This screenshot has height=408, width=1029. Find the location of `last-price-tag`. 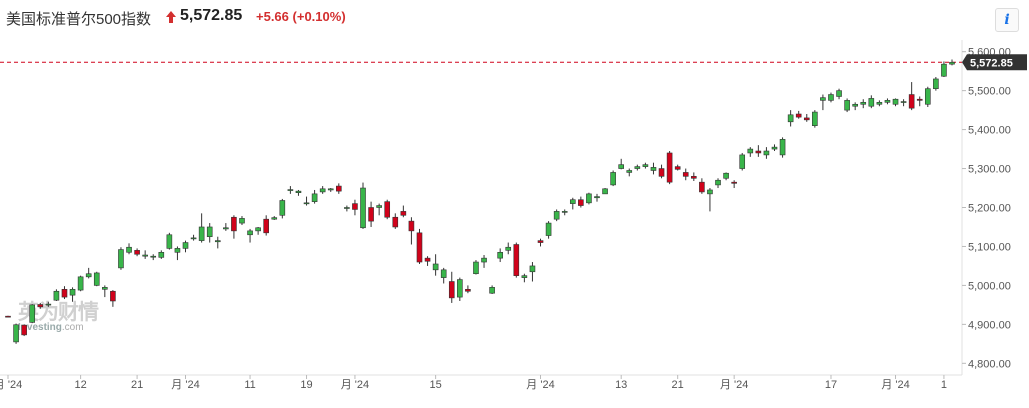

last-price-tag is located at coordinates (994, 62).